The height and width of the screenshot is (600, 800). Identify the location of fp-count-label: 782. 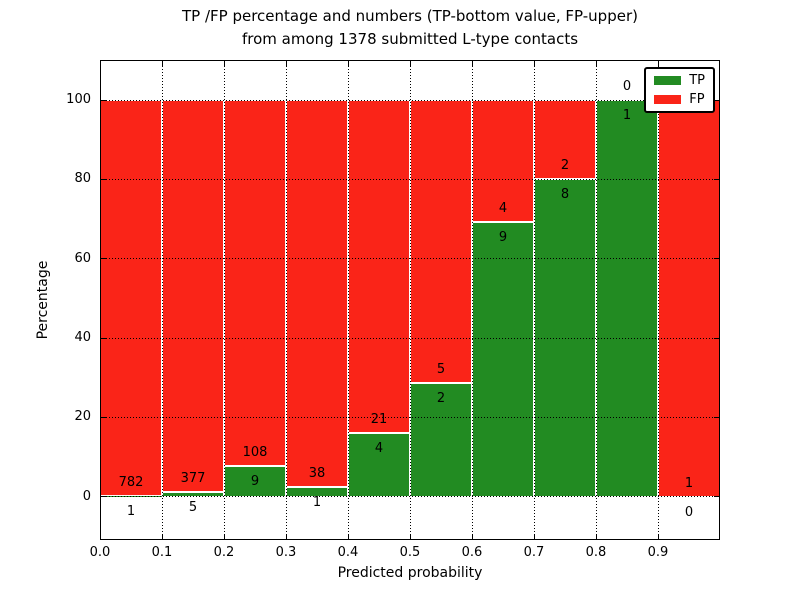
(131, 483).